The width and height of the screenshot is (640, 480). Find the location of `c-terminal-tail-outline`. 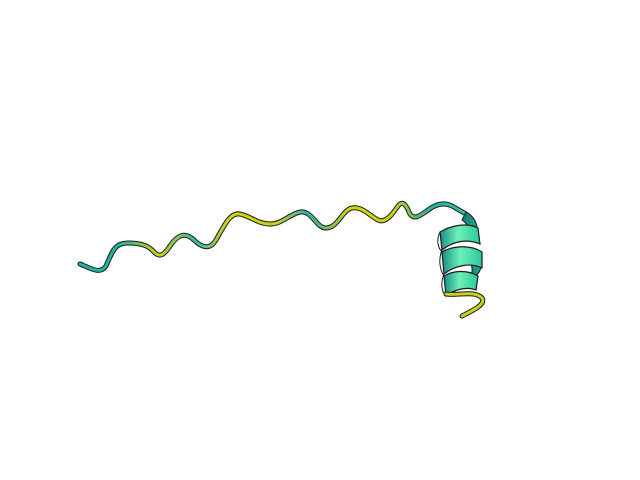

c-terminal-tail-outline is located at coordinates (464, 305).